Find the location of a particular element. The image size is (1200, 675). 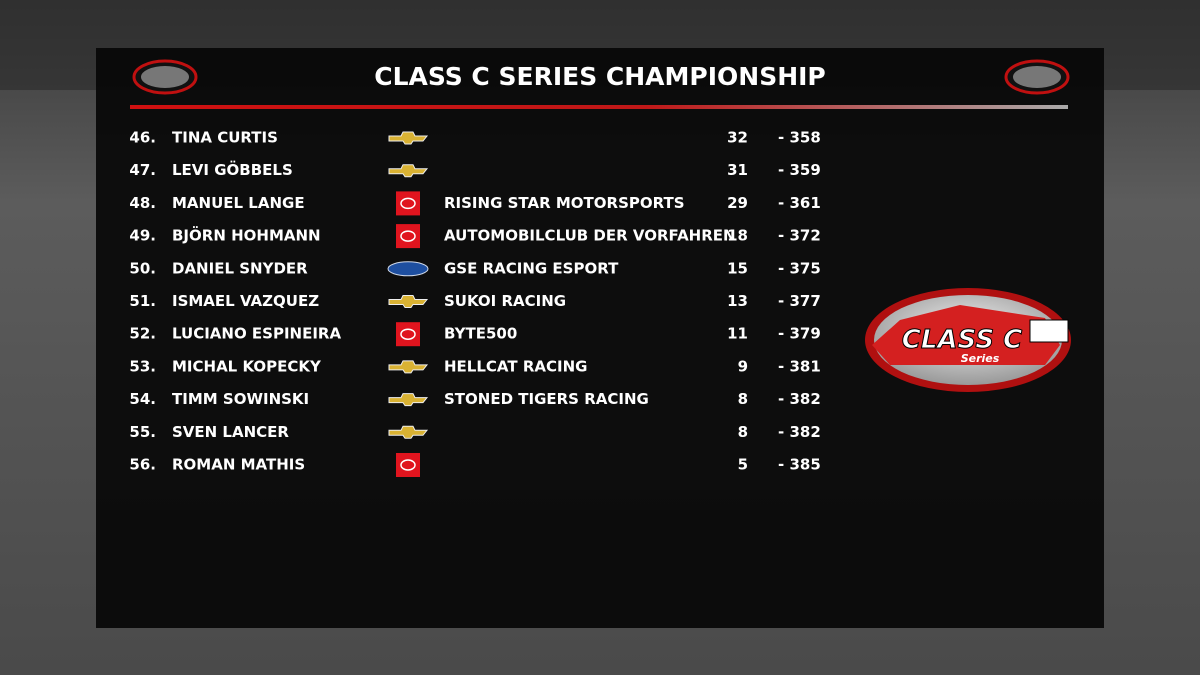

position: 50. is located at coordinates (142, 268).